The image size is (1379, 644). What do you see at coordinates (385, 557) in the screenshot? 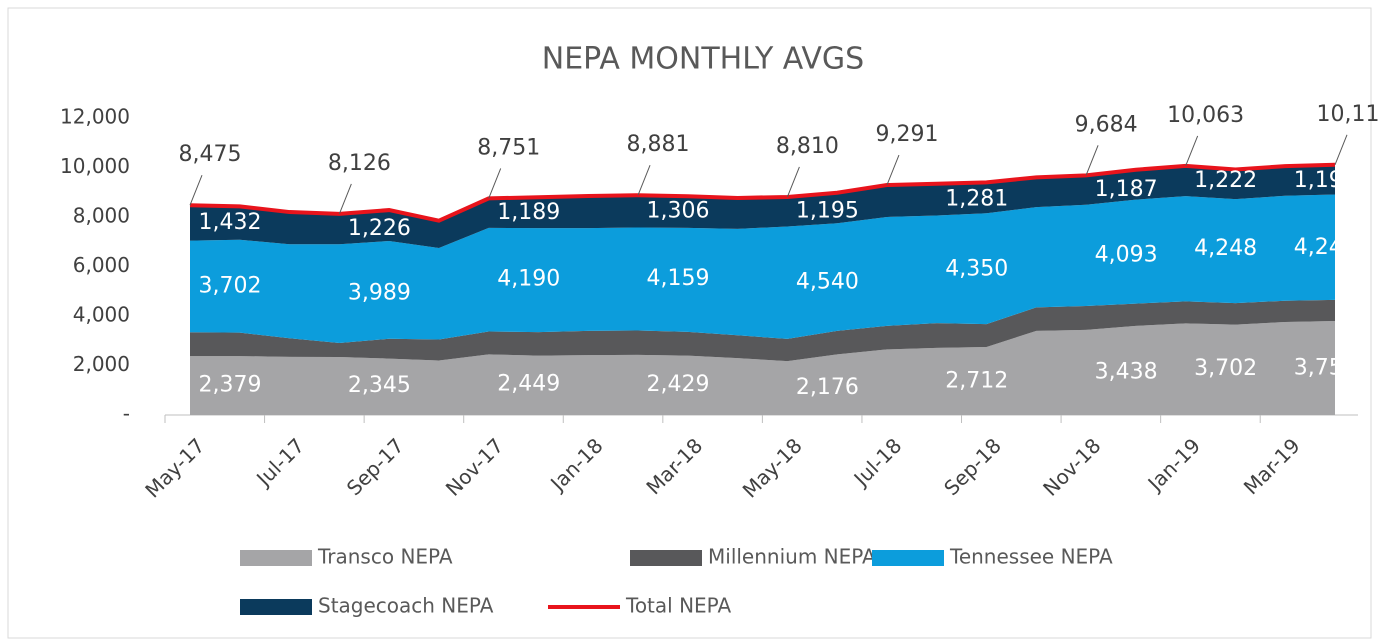
I see `legend-label: Transco NEPA` at bounding box center [385, 557].